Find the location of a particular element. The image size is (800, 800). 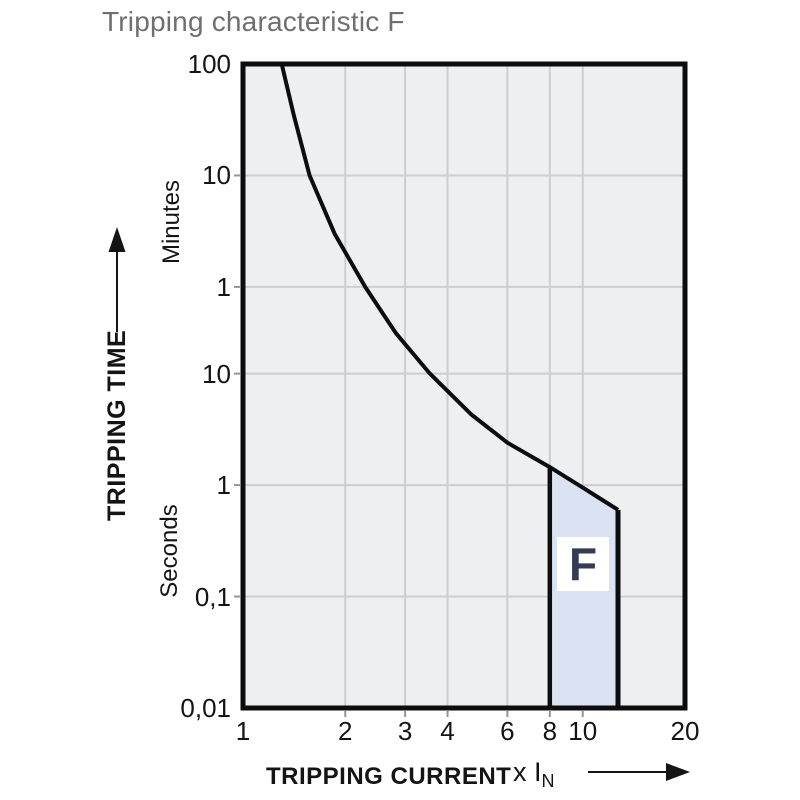

page-title: Tripping characteristic F is located at coordinates (253, 21).